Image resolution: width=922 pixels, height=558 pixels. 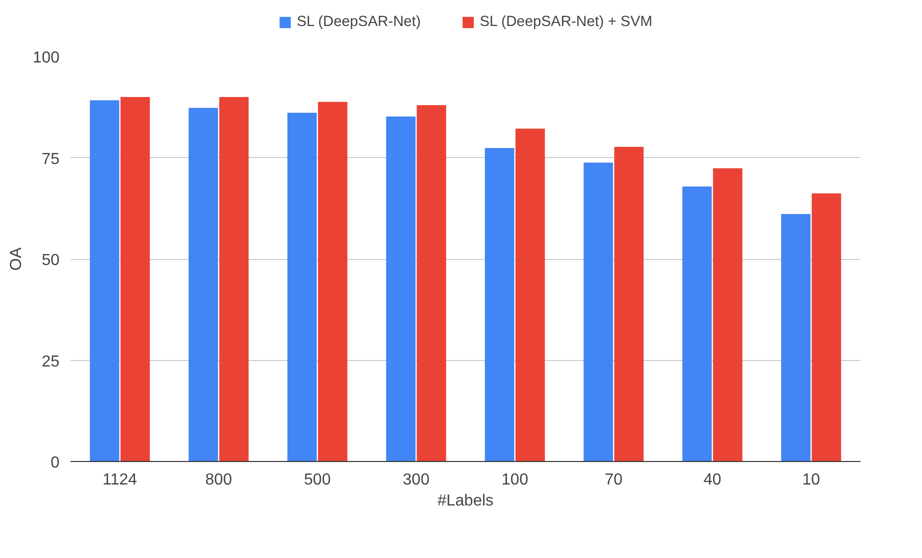 What do you see at coordinates (416, 480) in the screenshot?
I see `x-tick-label: 300` at bounding box center [416, 480].